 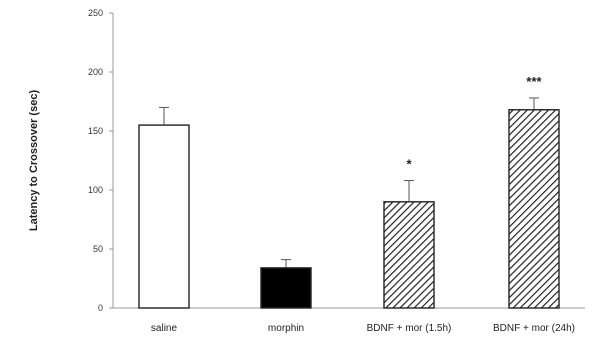 What do you see at coordinates (409, 328) in the screenshot?
I see `x-category-label: BDNF + mor (1.5h)` at bounding box center [409, 328].